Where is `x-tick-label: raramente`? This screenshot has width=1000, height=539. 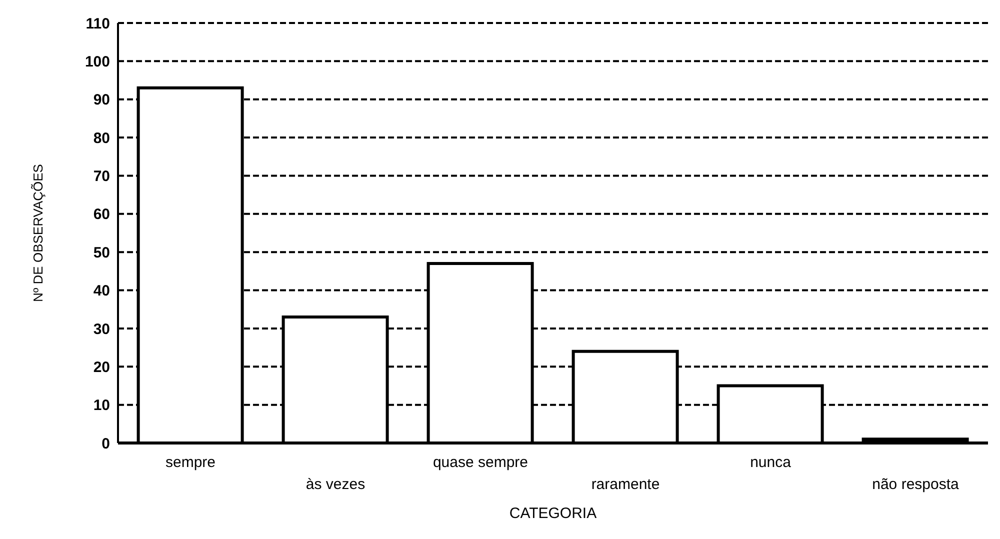
x-tick-label: raramente is located at coordinates (625, 484).